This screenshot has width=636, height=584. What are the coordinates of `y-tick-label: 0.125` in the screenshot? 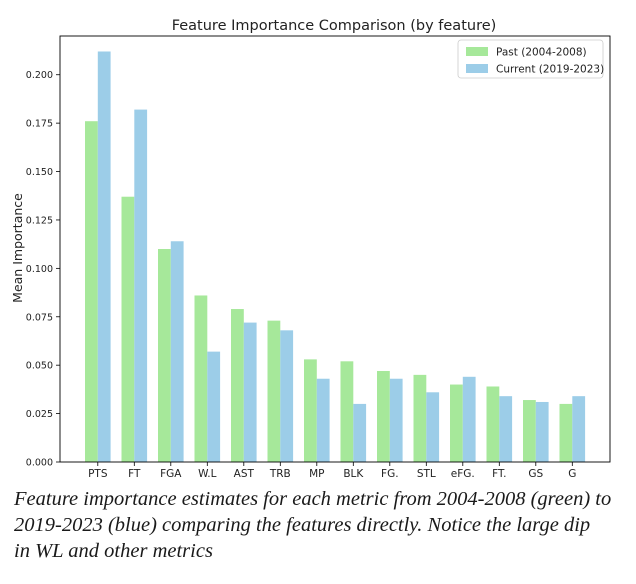 It's located at (39, 220).